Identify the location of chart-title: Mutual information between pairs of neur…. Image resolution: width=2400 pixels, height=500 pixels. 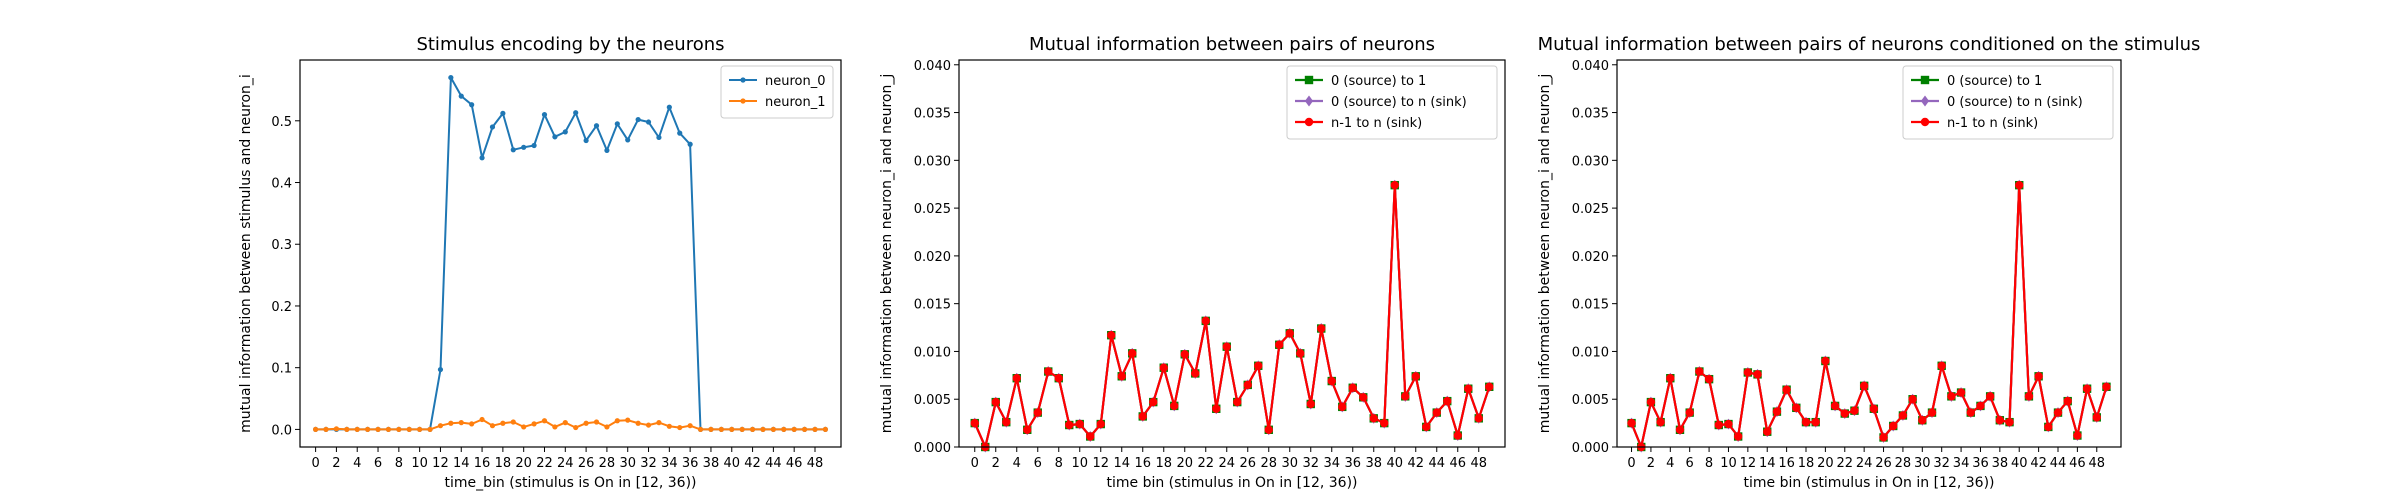
(1869, 44).